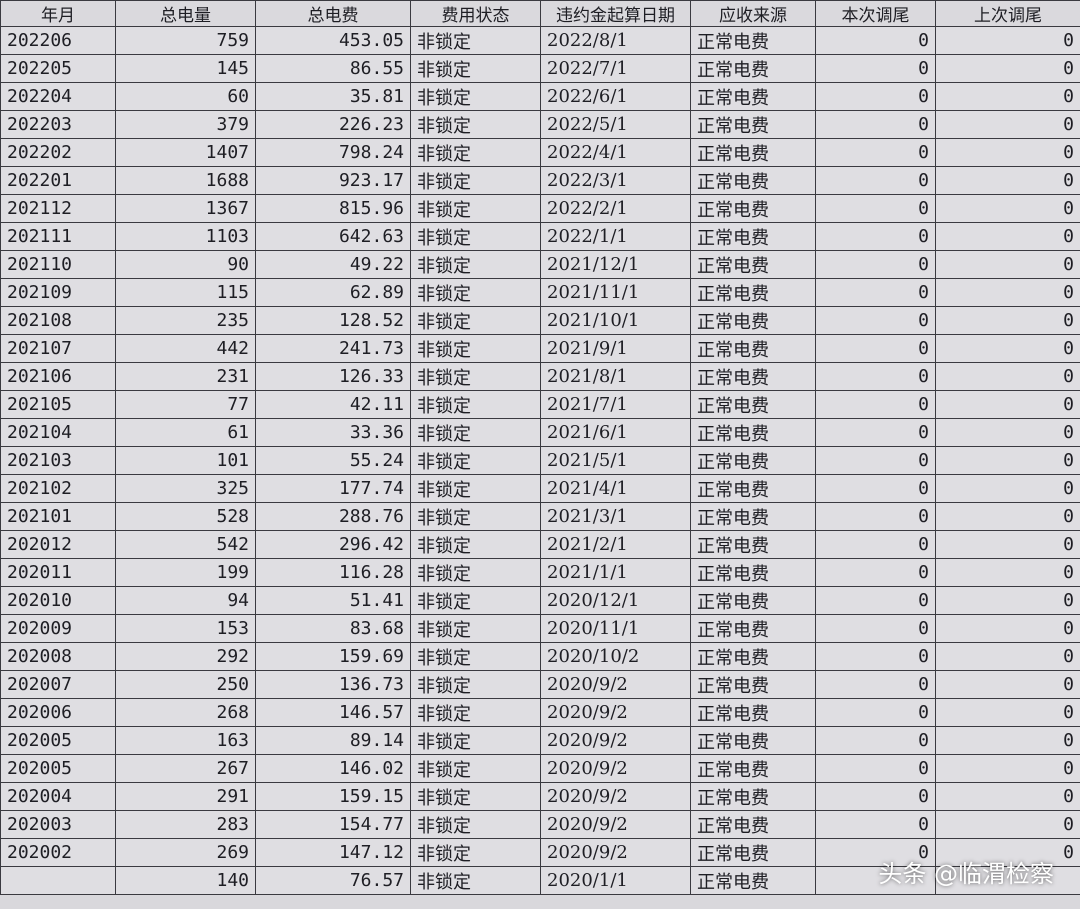 This screenshot has height=909, width=1080. Describe the element at coordinates (185, 13) in the screenshot. I see `column-header: 总电量` at that location.